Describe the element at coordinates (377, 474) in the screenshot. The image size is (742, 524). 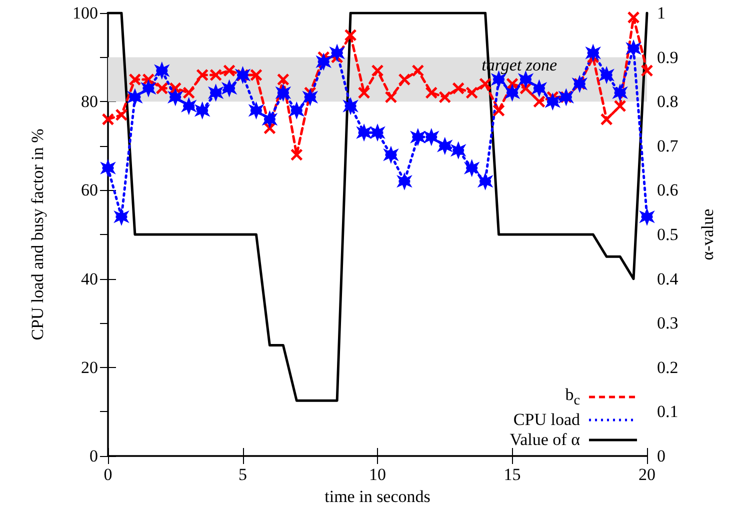
I see `x-tick-label: 10` at that location.